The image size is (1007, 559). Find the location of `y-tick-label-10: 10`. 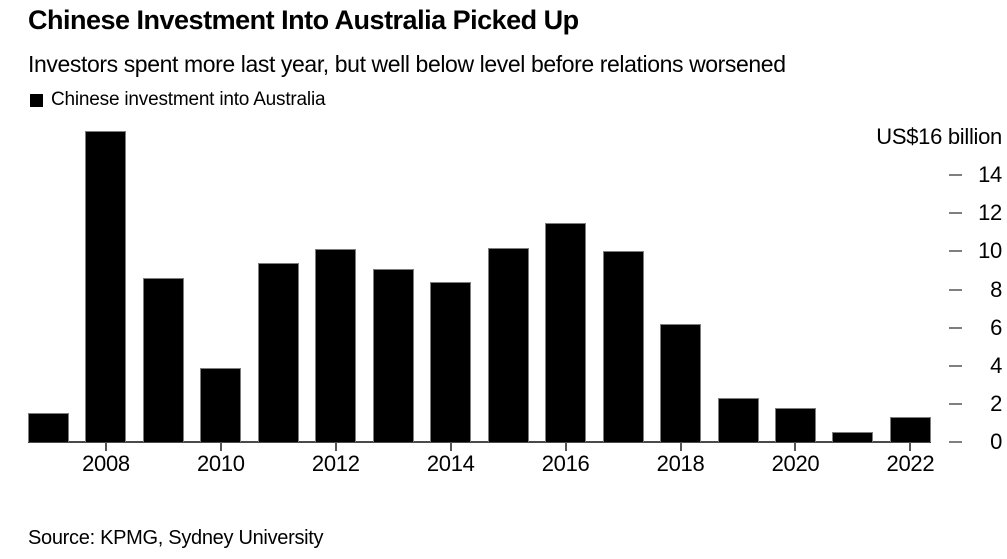

y-tick-label-10: 10 is located at coordinates (990, 251).